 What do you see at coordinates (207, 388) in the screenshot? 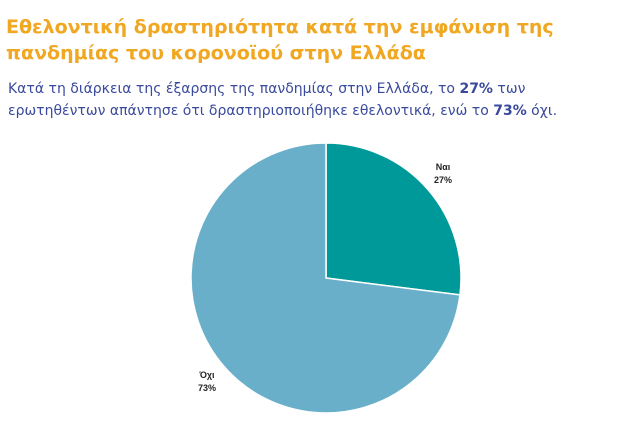
I see `slice-value-no: 73%` at bounding box center [207, 388].